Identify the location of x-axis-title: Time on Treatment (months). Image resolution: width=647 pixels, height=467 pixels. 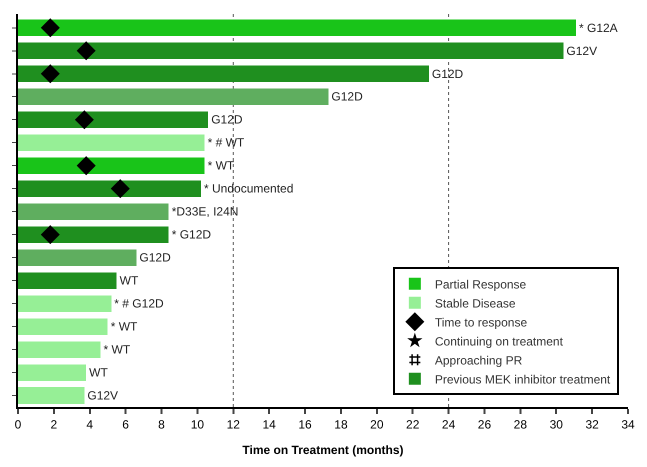
(323, 449).